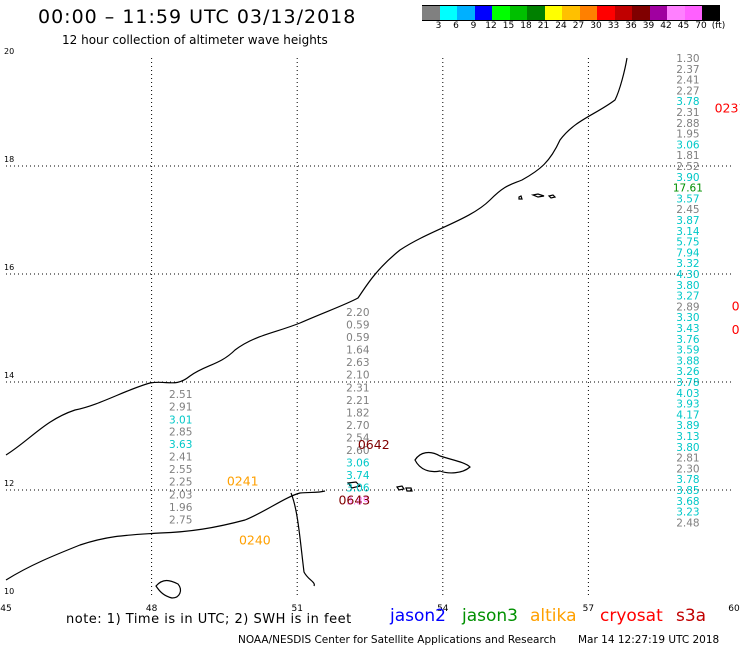  Describe the element at coordinates (687, 243) in the screenshot. I see `swh-value: 5.75` at that location.